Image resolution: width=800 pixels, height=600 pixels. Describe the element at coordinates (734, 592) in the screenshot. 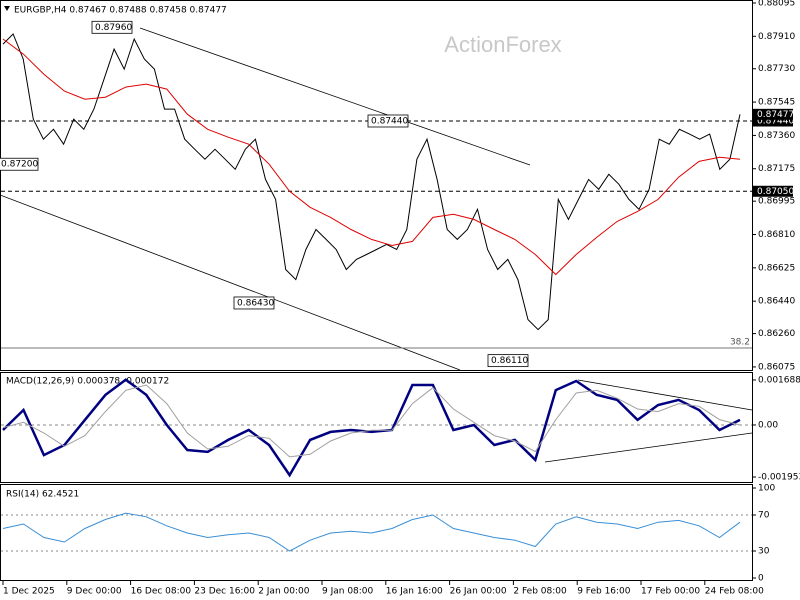

I see `x-tick-label: 24 Feb 08:00` at that location.